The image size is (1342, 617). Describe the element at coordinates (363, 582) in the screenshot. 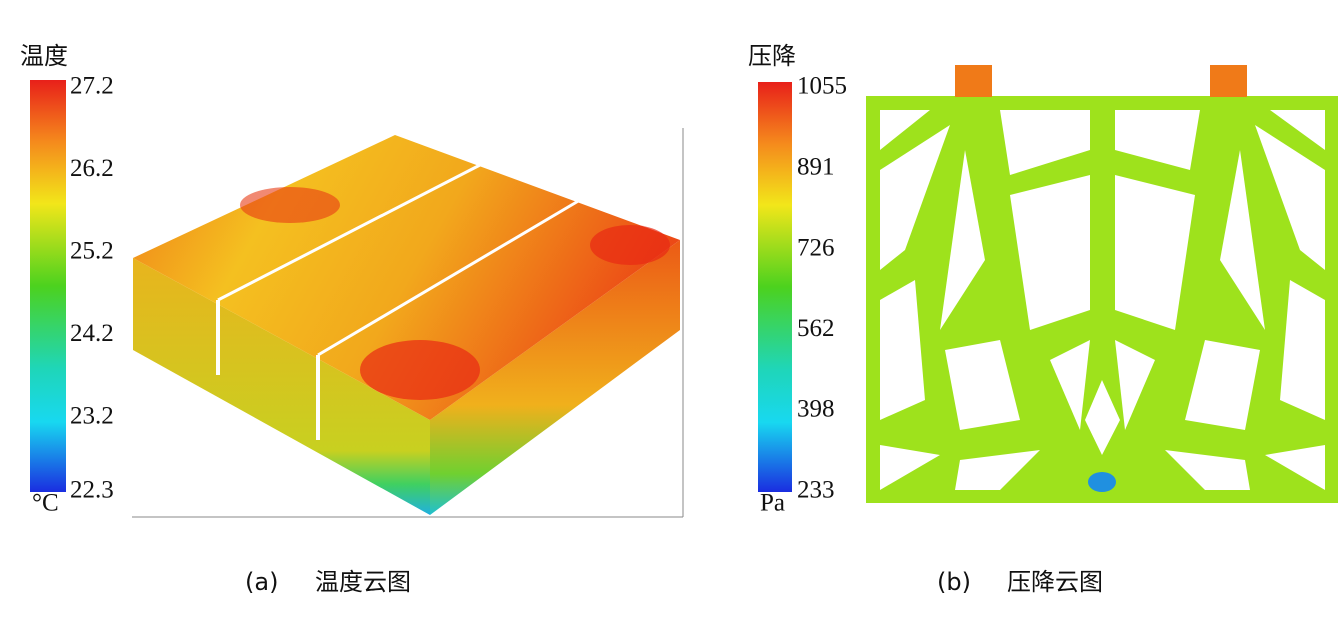

I see `caption: 温度云图` at that location.